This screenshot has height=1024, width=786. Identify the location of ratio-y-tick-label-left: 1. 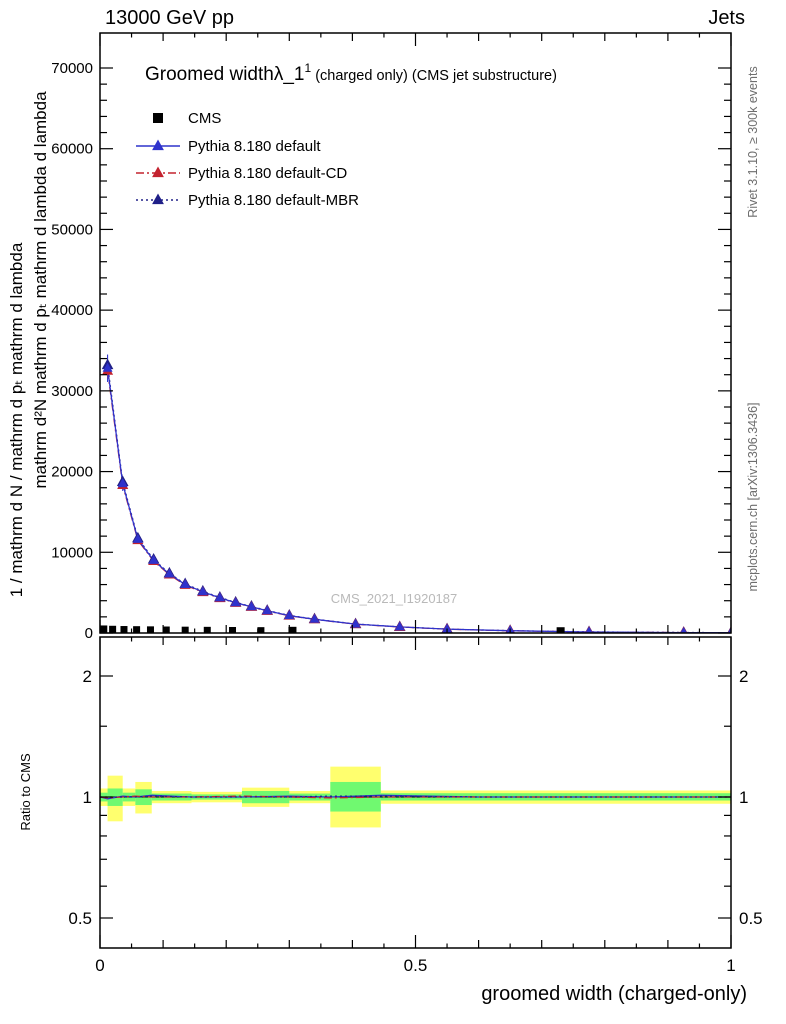
(87, 797).